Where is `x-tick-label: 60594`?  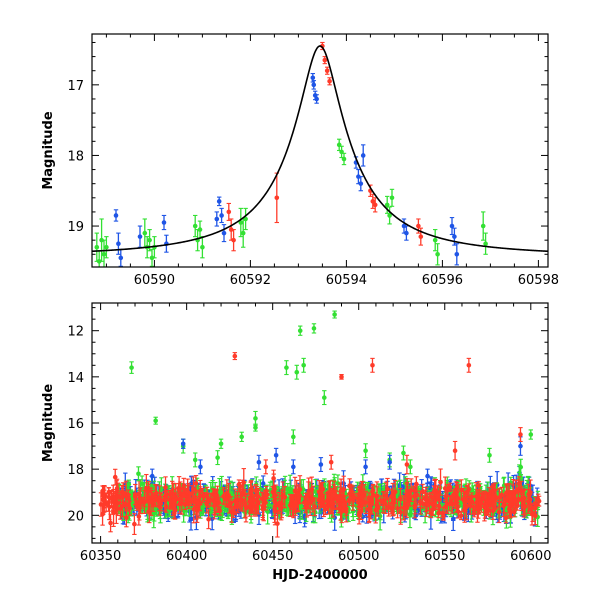
x-tick-label: 60594 is located at coordinates (346, 280).